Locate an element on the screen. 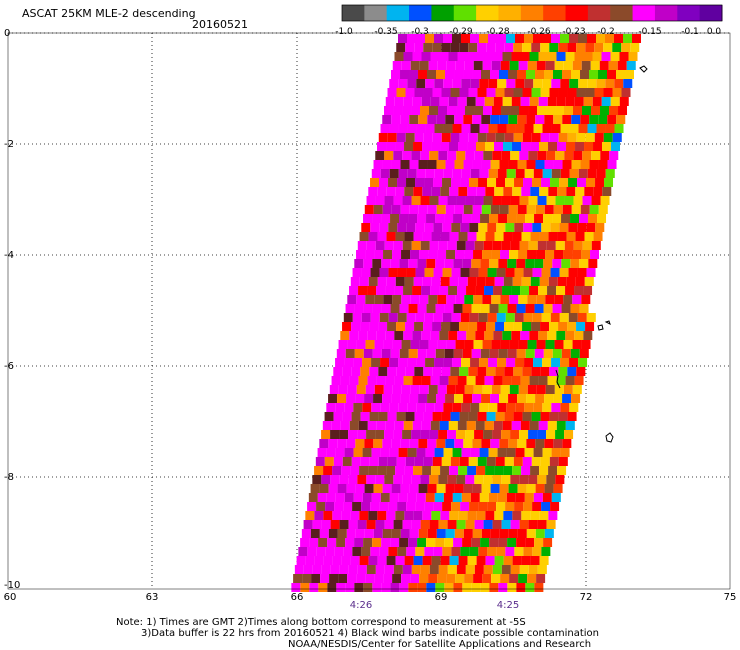 This screenshot has height=650, width=740. colorbar is located at coordinates (532, 13).